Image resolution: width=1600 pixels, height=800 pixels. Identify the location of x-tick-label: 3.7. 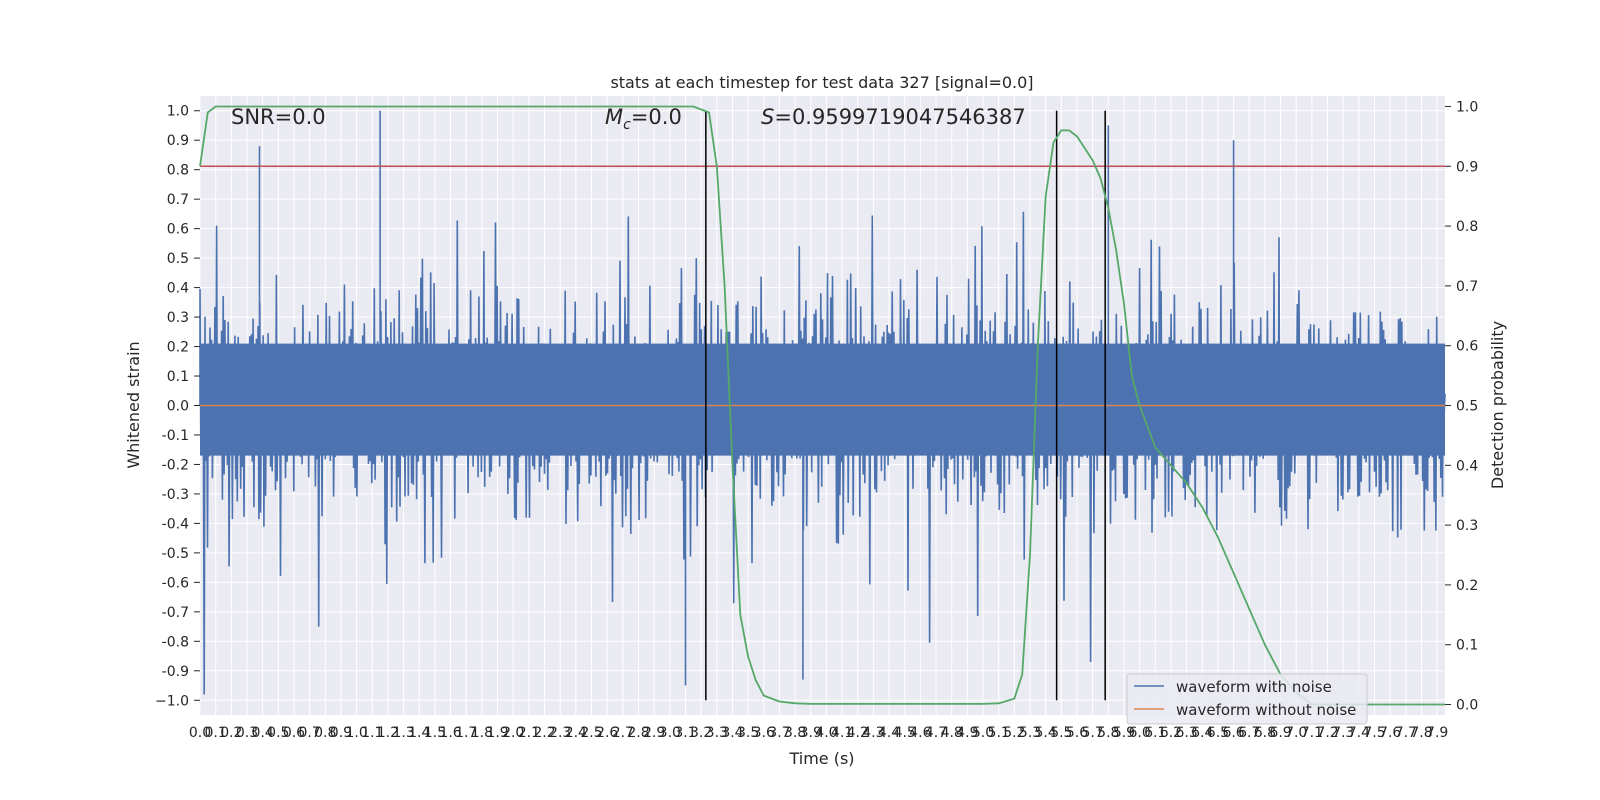
(779, 733).